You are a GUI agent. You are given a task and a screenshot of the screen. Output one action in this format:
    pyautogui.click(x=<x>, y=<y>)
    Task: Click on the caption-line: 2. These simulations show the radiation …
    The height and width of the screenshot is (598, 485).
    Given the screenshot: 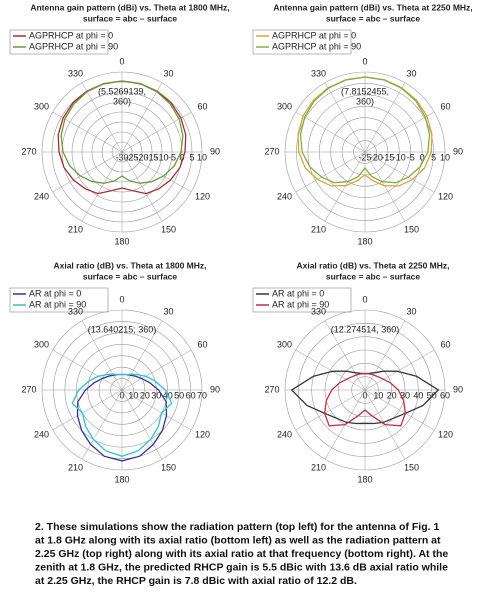 What is the action you would take?
    pyautogui.click(x=237, y=527)
    